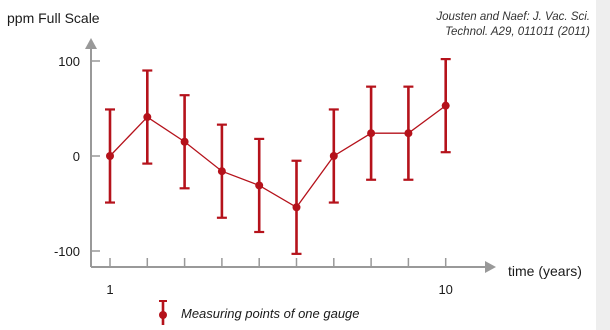 Image resolution: width=610 pixels, height=330 pixels. Describe the element at coordinates (69, 61) in the screenshot. I see `y-tick-label: 100` at that location.